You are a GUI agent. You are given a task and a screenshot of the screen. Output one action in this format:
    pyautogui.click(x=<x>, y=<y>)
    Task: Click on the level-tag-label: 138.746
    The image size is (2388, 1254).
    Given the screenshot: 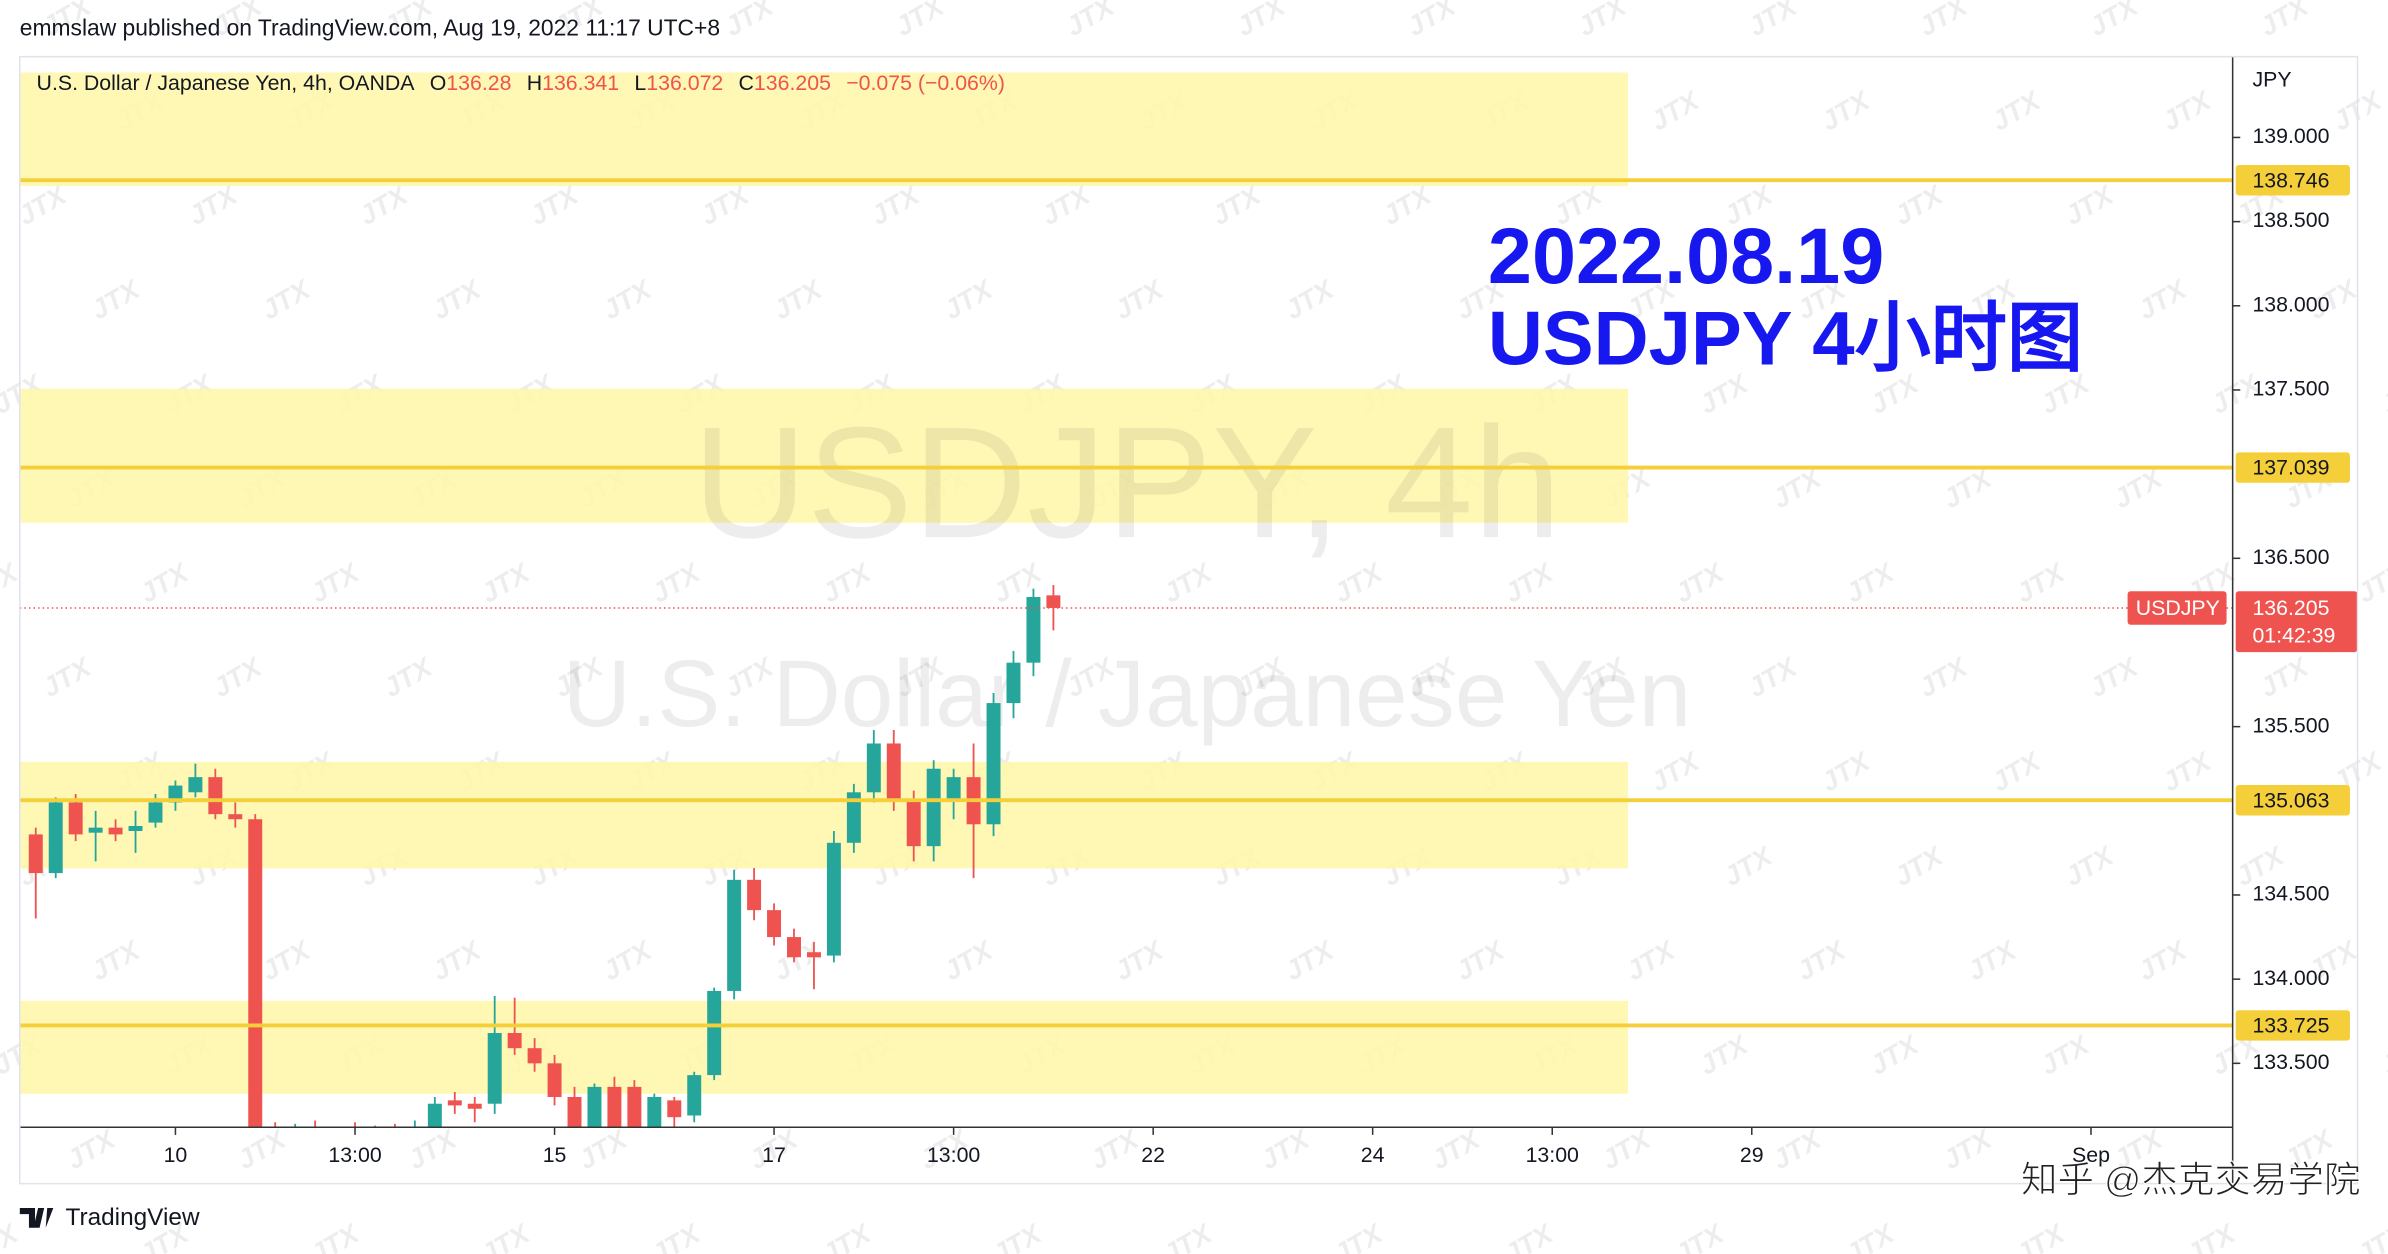 What is the action you would take?
    pyautogui.click(x=2290, y=180)
    